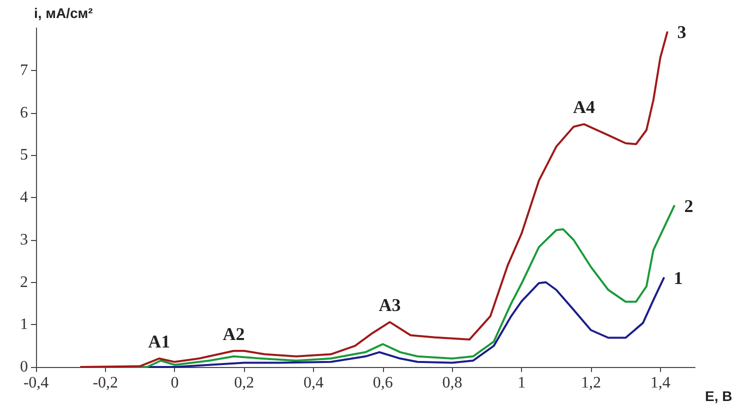 This screenshot has height=412, width=740. I want to click on y-tick-label: 7, so click(24, 70).